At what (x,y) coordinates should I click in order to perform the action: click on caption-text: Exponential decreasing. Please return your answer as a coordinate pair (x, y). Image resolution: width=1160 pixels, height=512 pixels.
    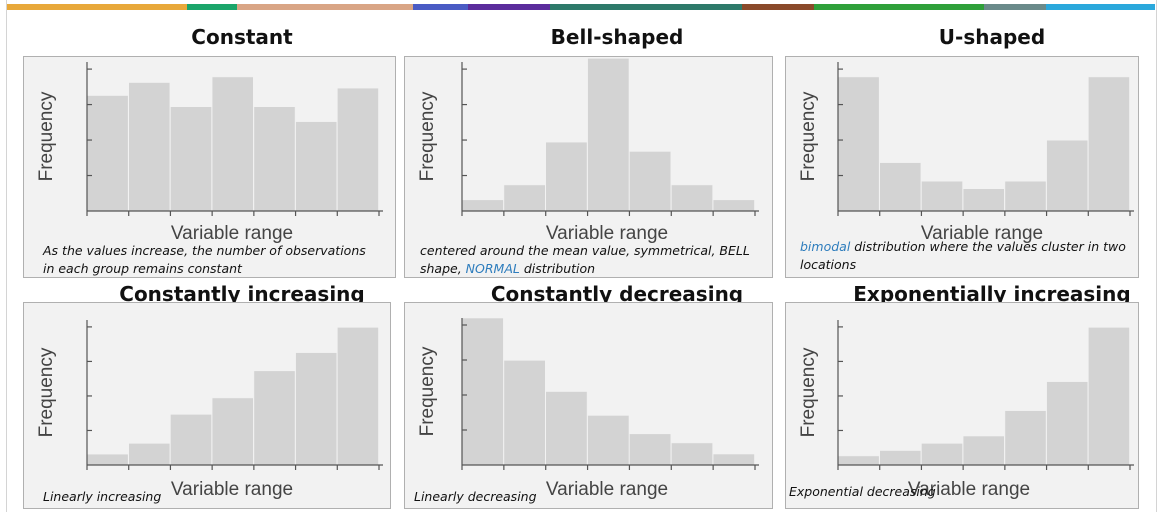
    Looking at the image, I should click on (862, 491).